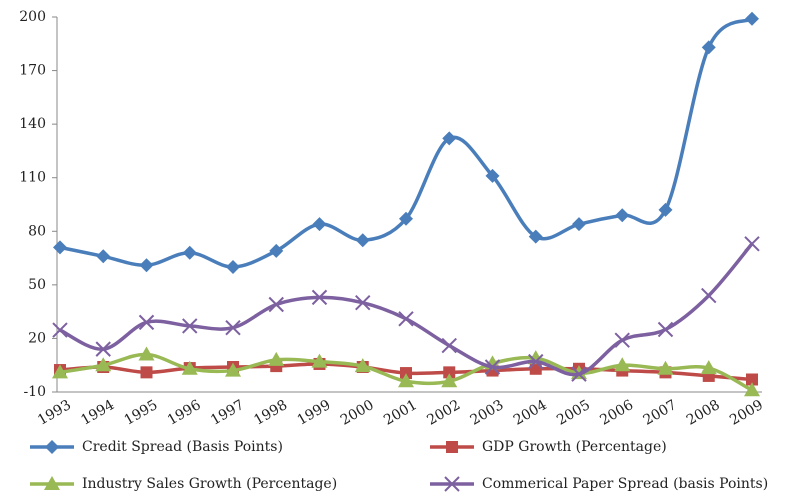 The image size is (807, 500). Describe the element at coordinates (530, 413) in the screenshot. I see `x-tick-label: 2004` at that location.